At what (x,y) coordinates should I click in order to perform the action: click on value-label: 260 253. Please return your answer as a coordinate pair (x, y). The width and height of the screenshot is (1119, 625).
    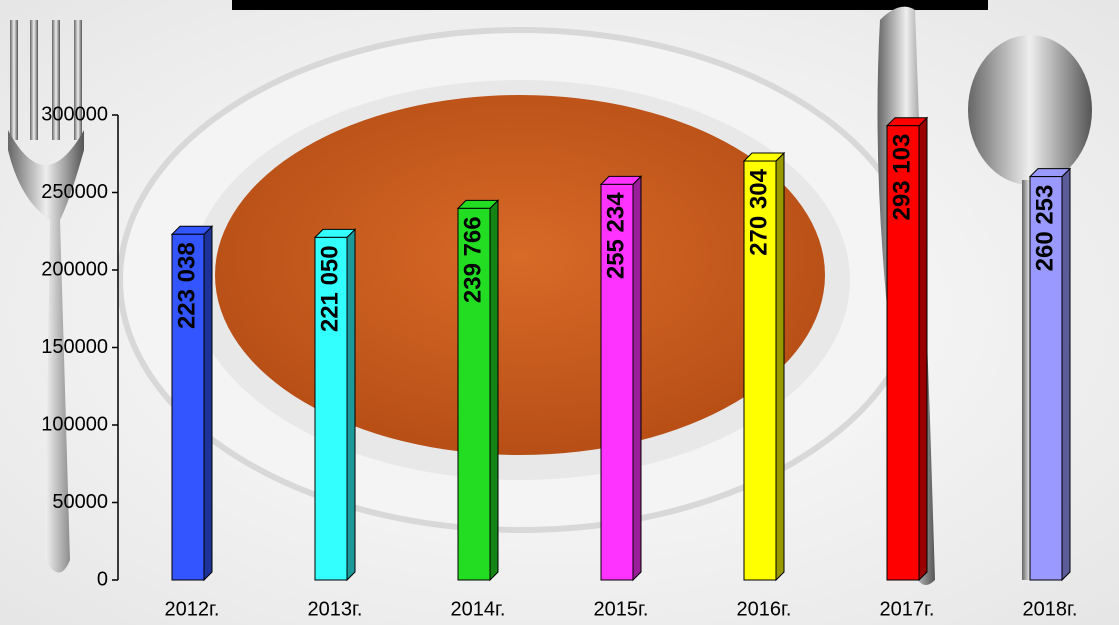
    Looking at the image, I should click on (1044, 228).